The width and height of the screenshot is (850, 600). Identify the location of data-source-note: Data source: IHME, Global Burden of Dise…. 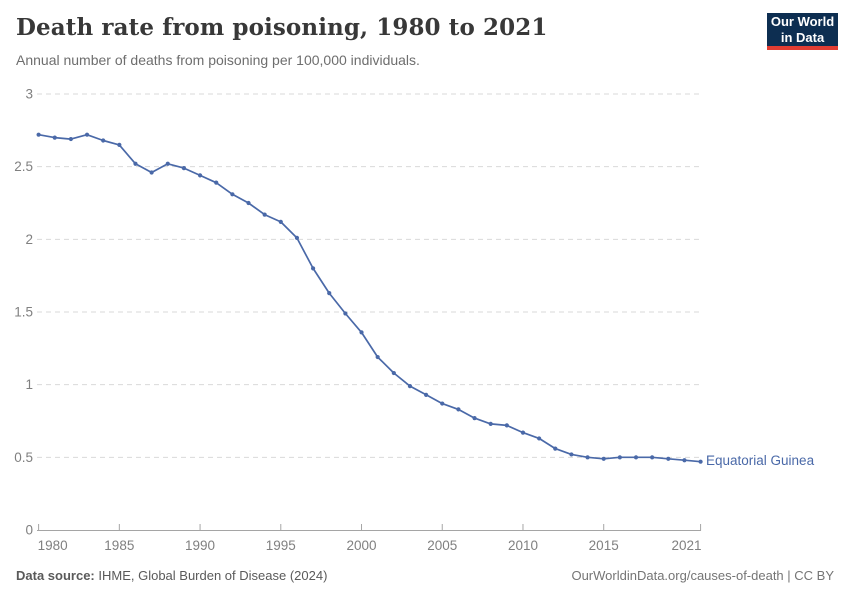
(171, 575).